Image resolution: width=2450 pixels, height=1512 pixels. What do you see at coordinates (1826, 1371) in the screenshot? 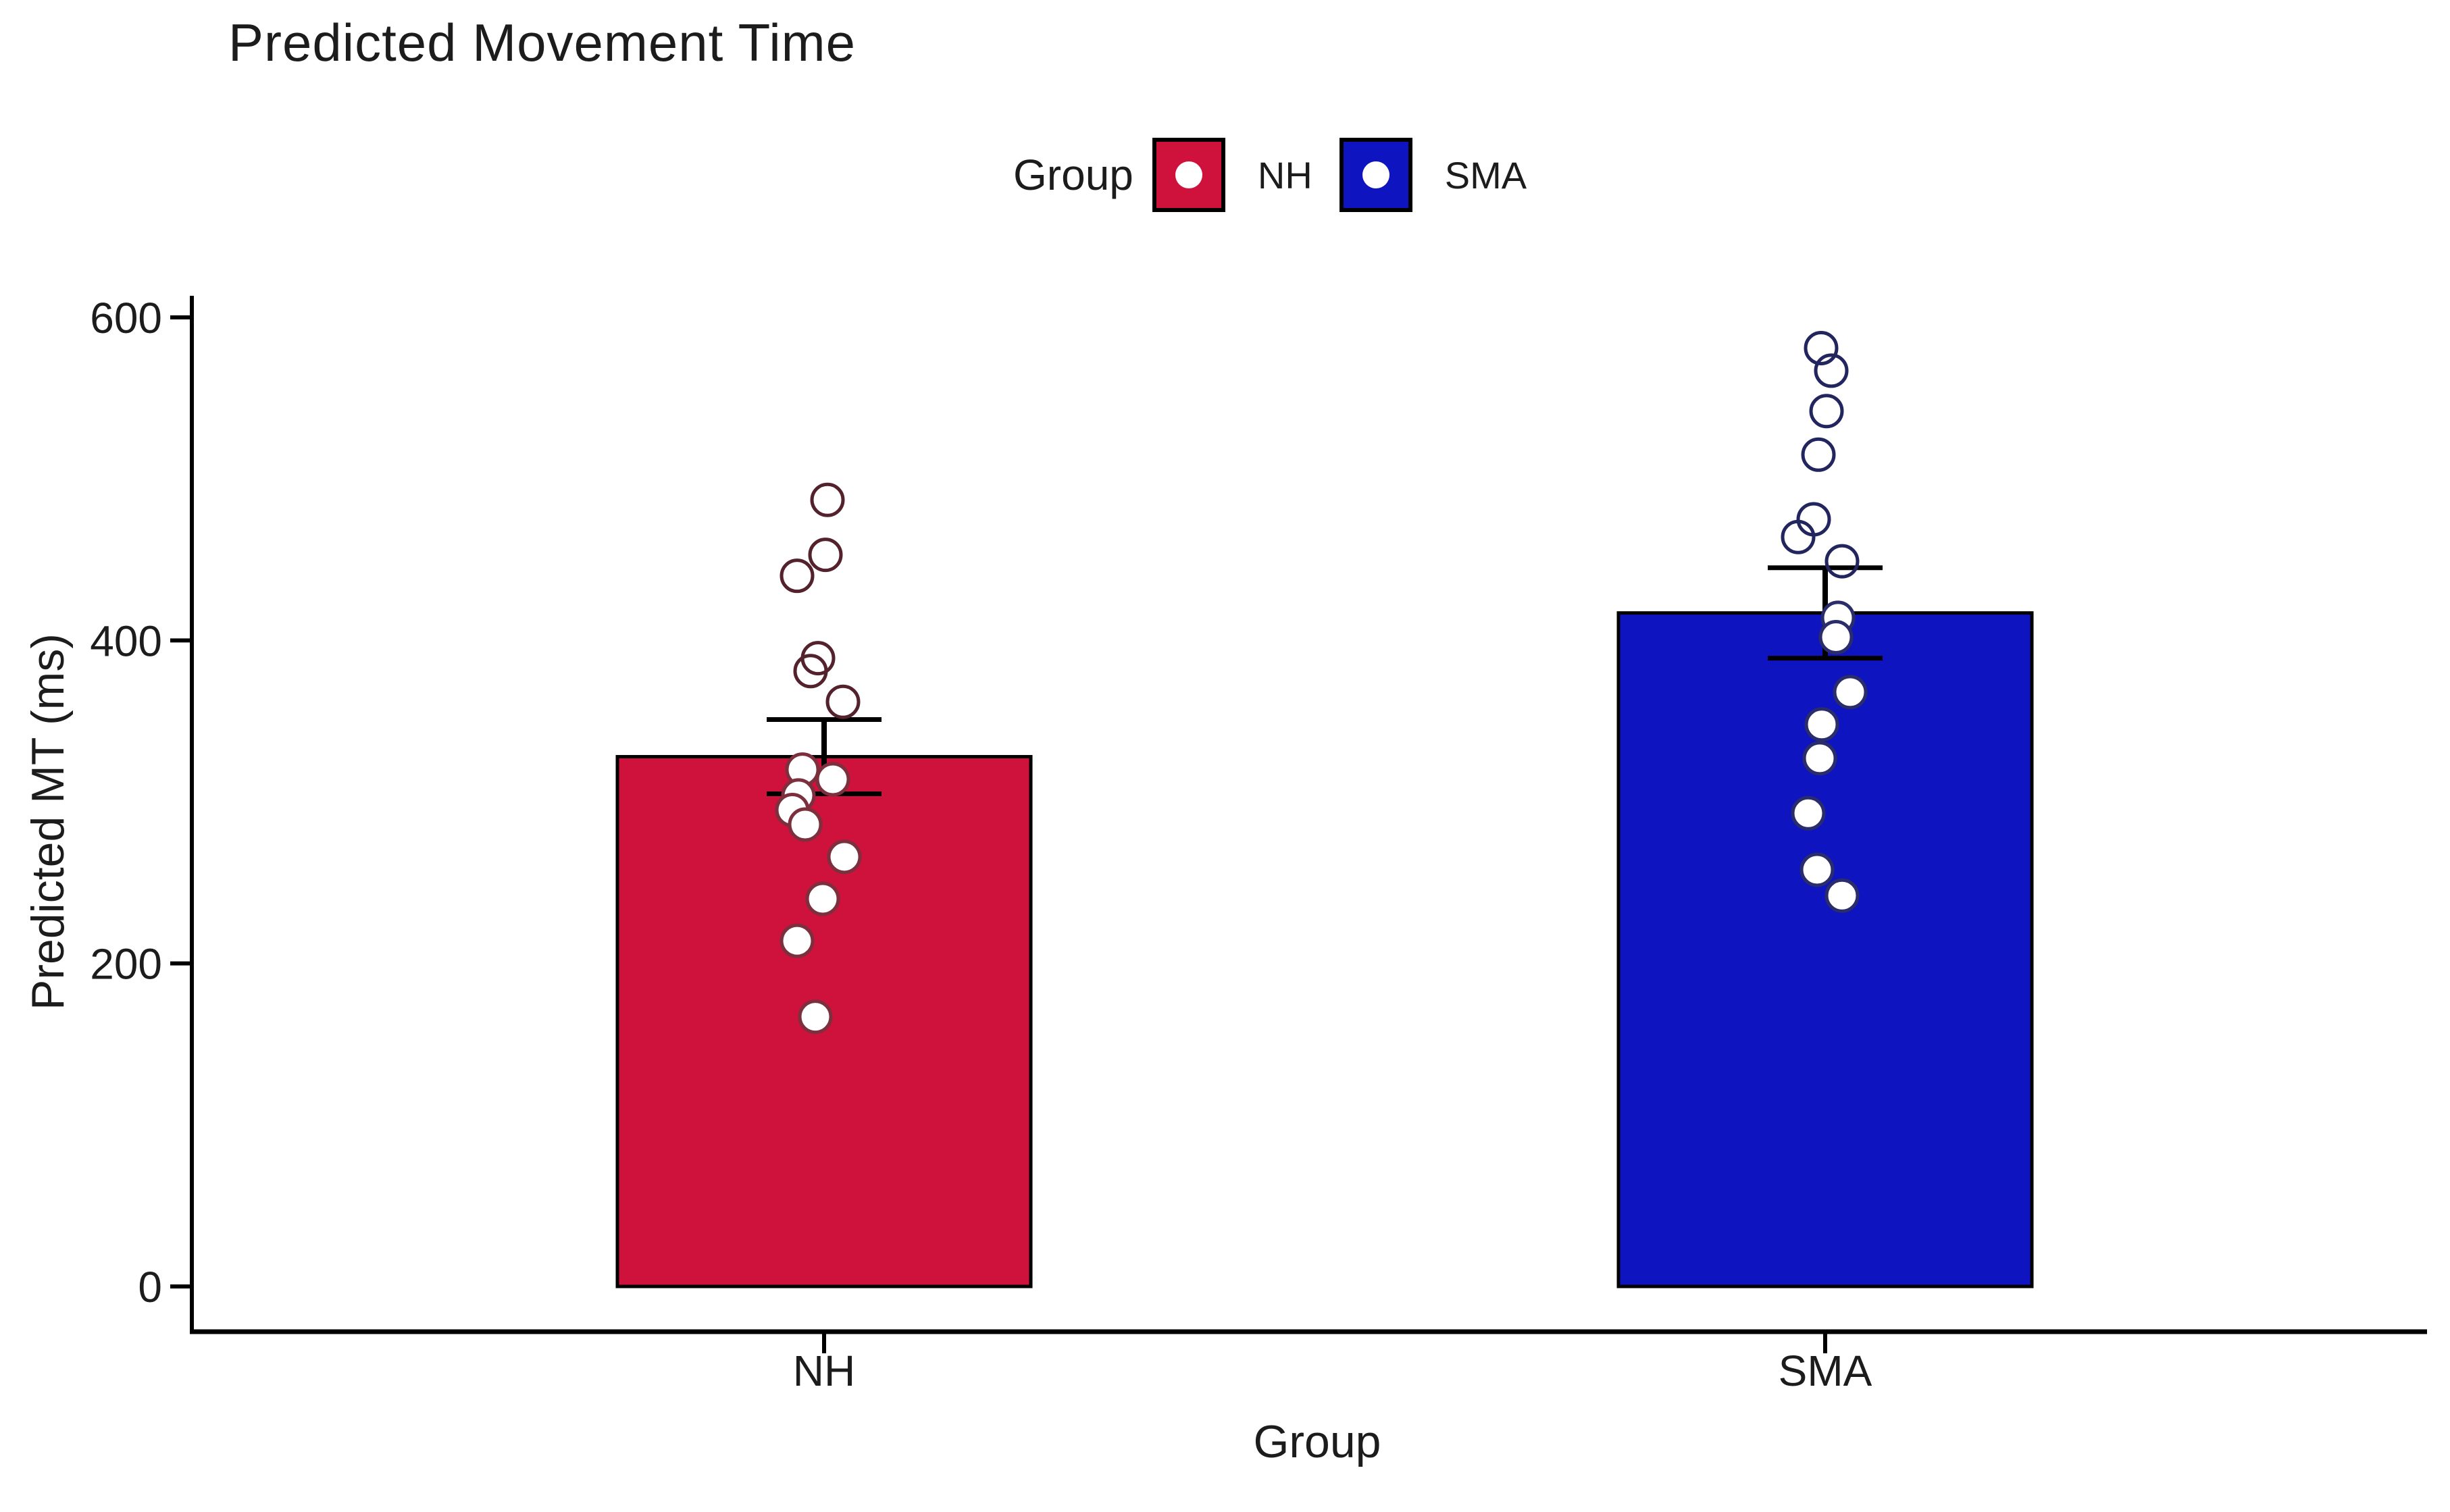
I see `x-category-label: SMA` at bounding box center [1826, 1371].